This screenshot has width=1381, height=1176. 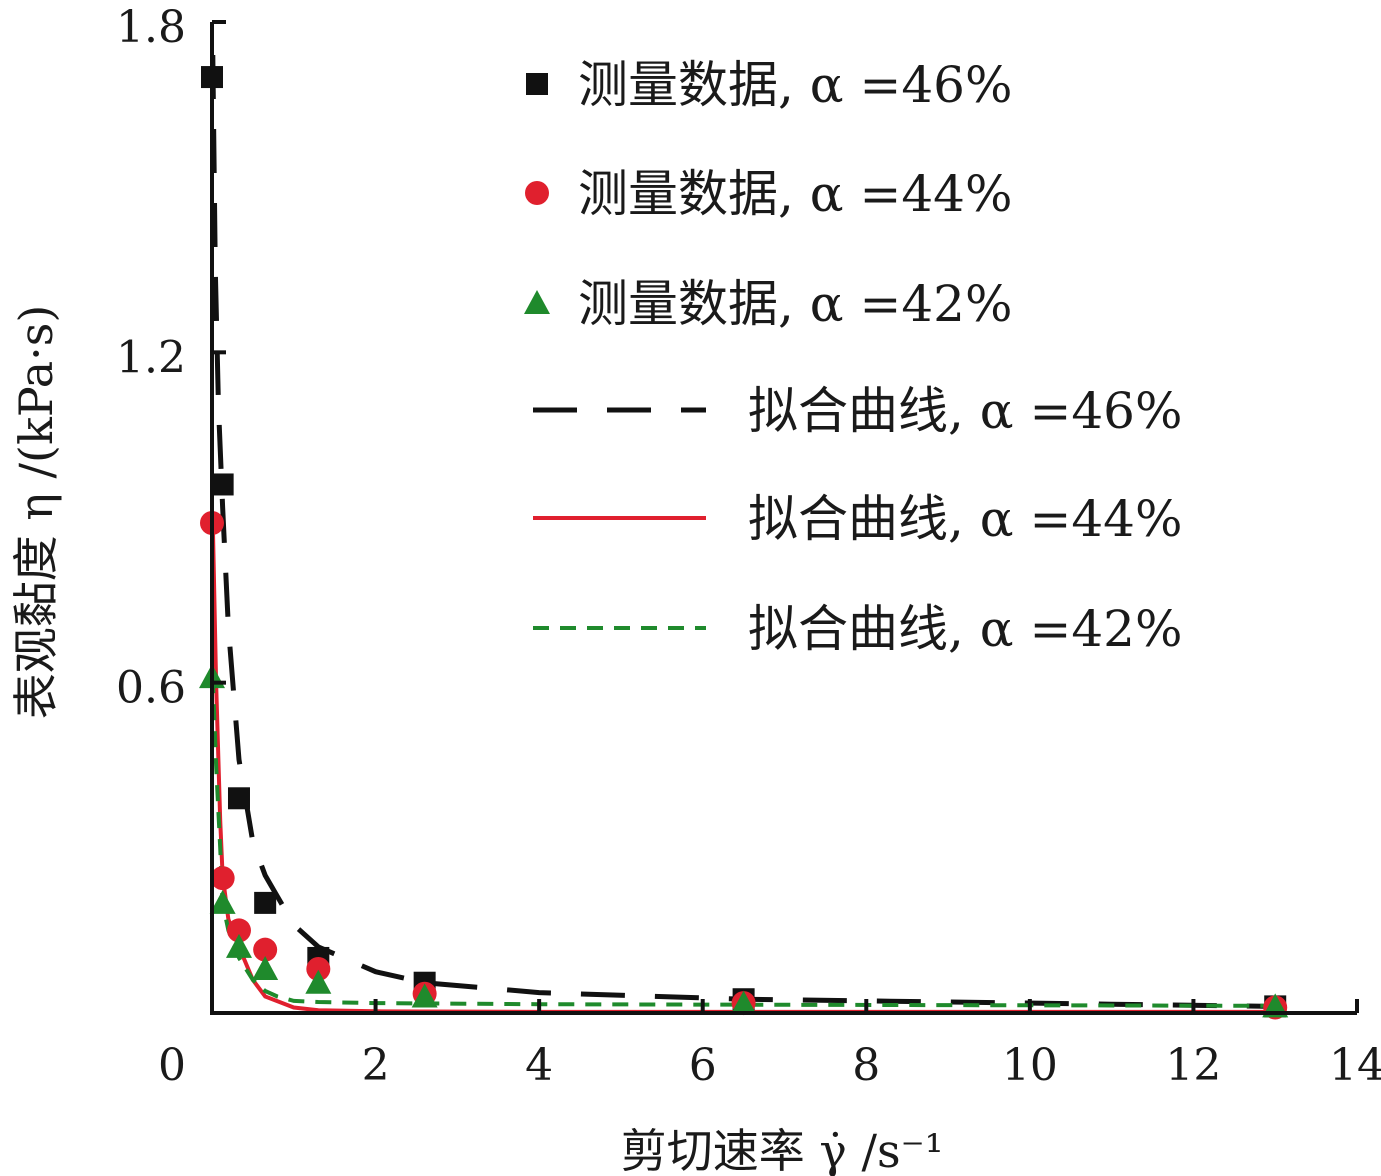 I want to click on x-tick-label: 14, so click(x=1355, y=1065).